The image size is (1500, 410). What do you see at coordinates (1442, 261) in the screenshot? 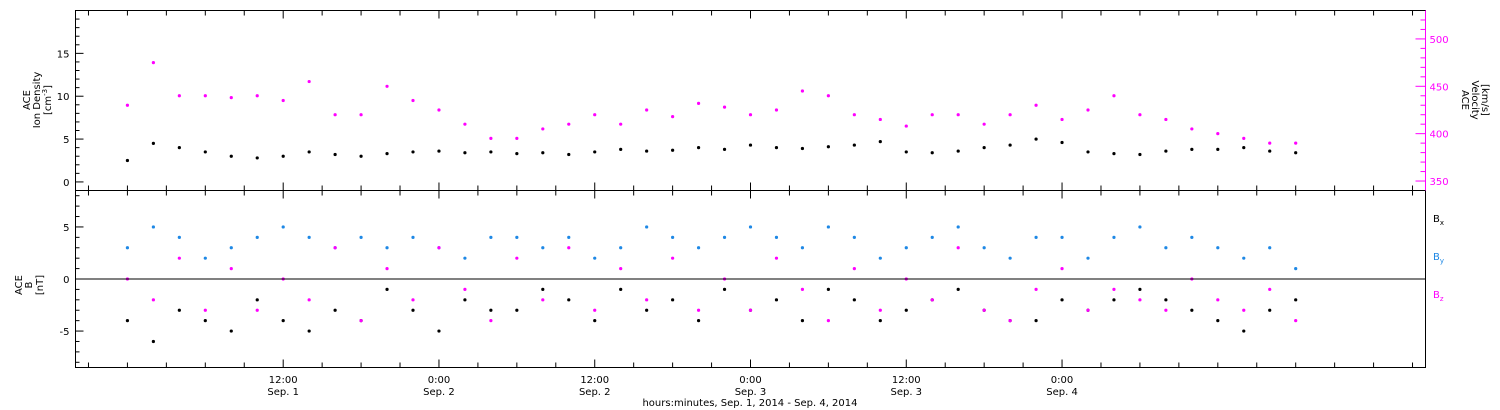
I see `legend-by-sub: y` at bounding box center [1442, 261].